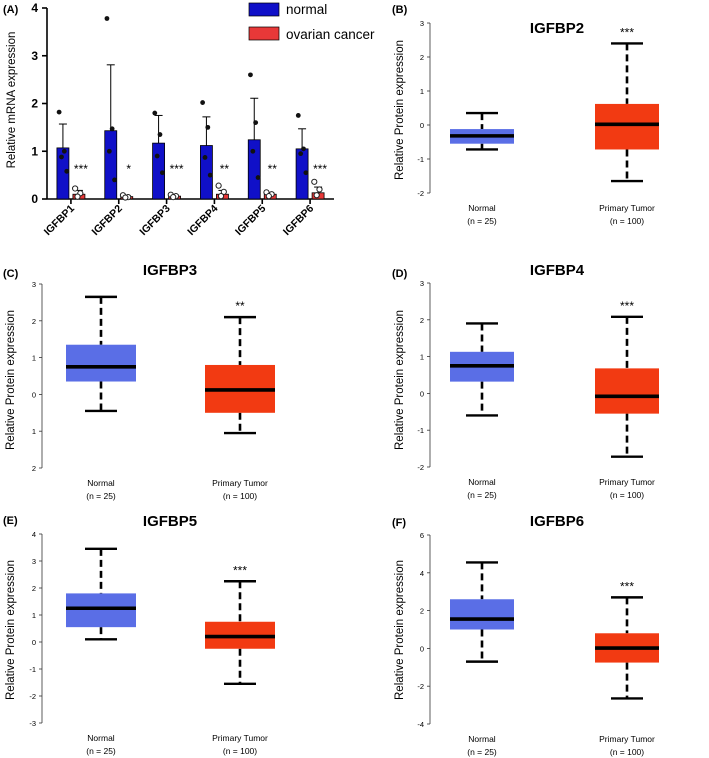 This screenshot has width=709, height=758. Describe the element at coordinates (107, 220) in the screenshot. I see `x-tick-label: IGFBP2` at that location.